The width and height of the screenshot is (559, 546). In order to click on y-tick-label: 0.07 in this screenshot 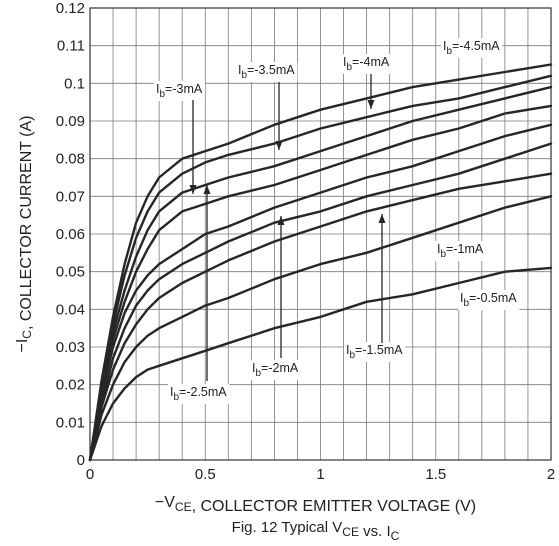, I will do `click(70, 196)`.